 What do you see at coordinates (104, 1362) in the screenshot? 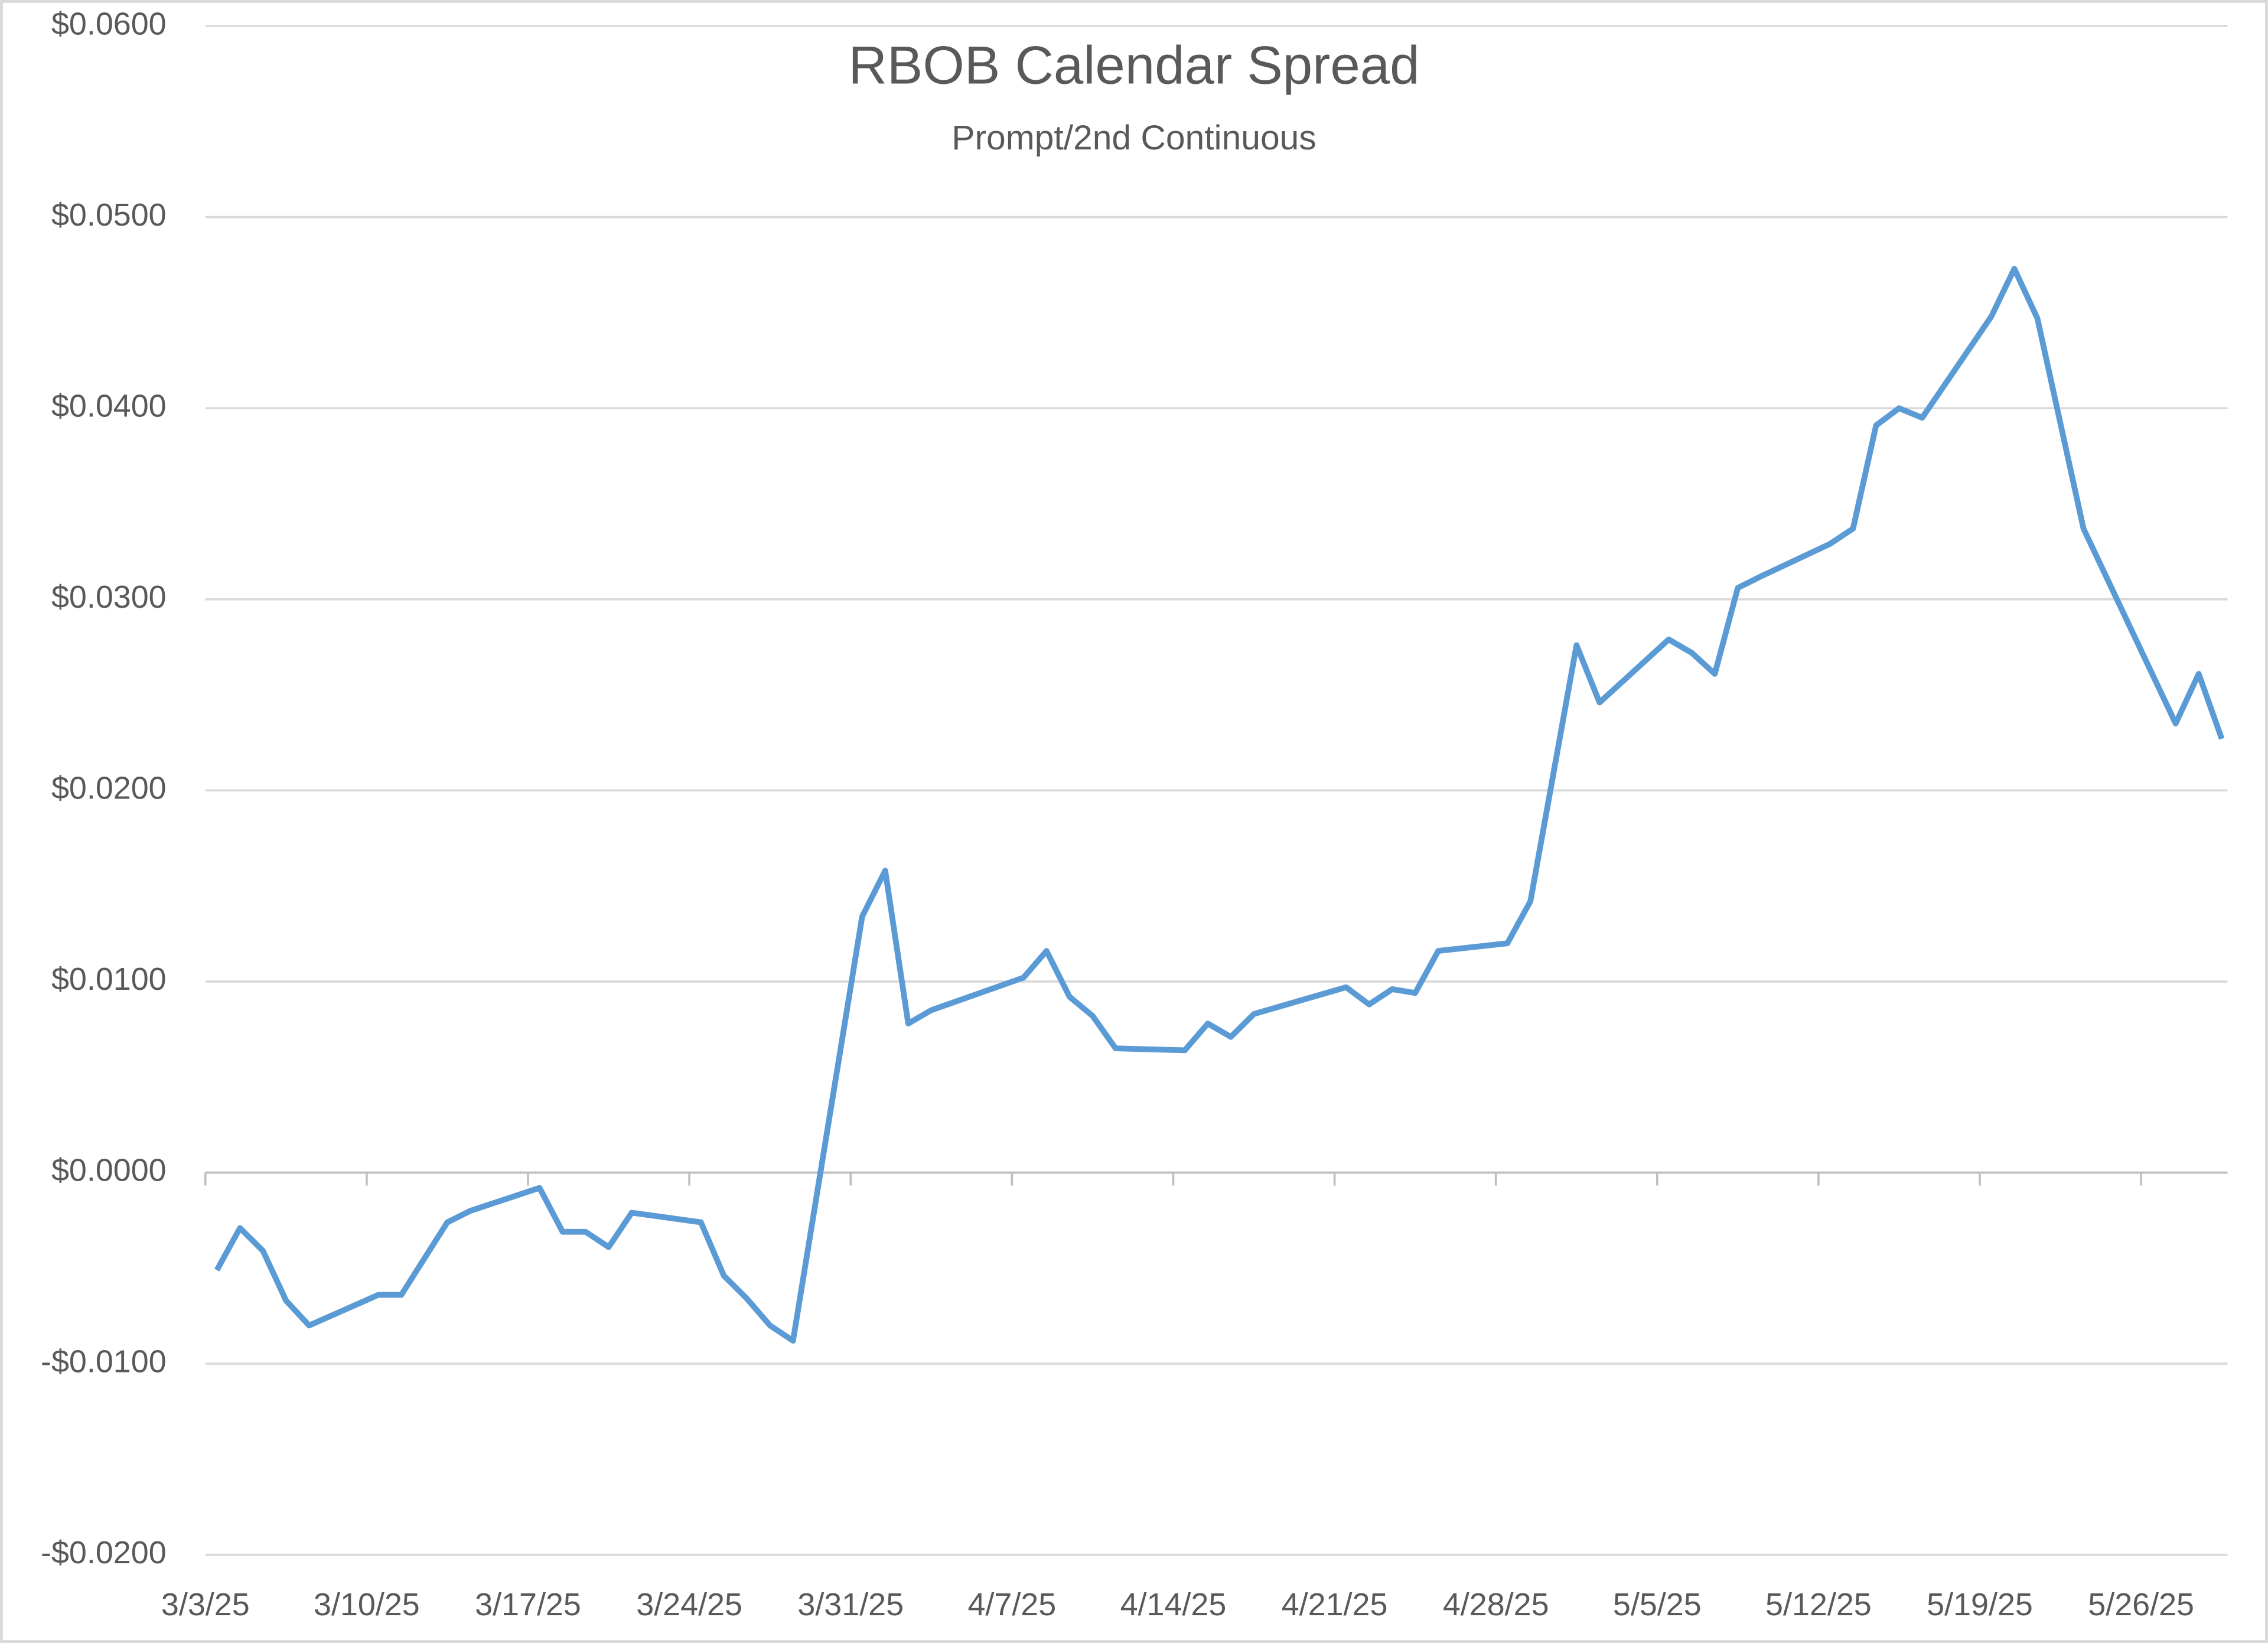
I see `y-tick-label: -$0.0100` at bounding box center [104, 1362].